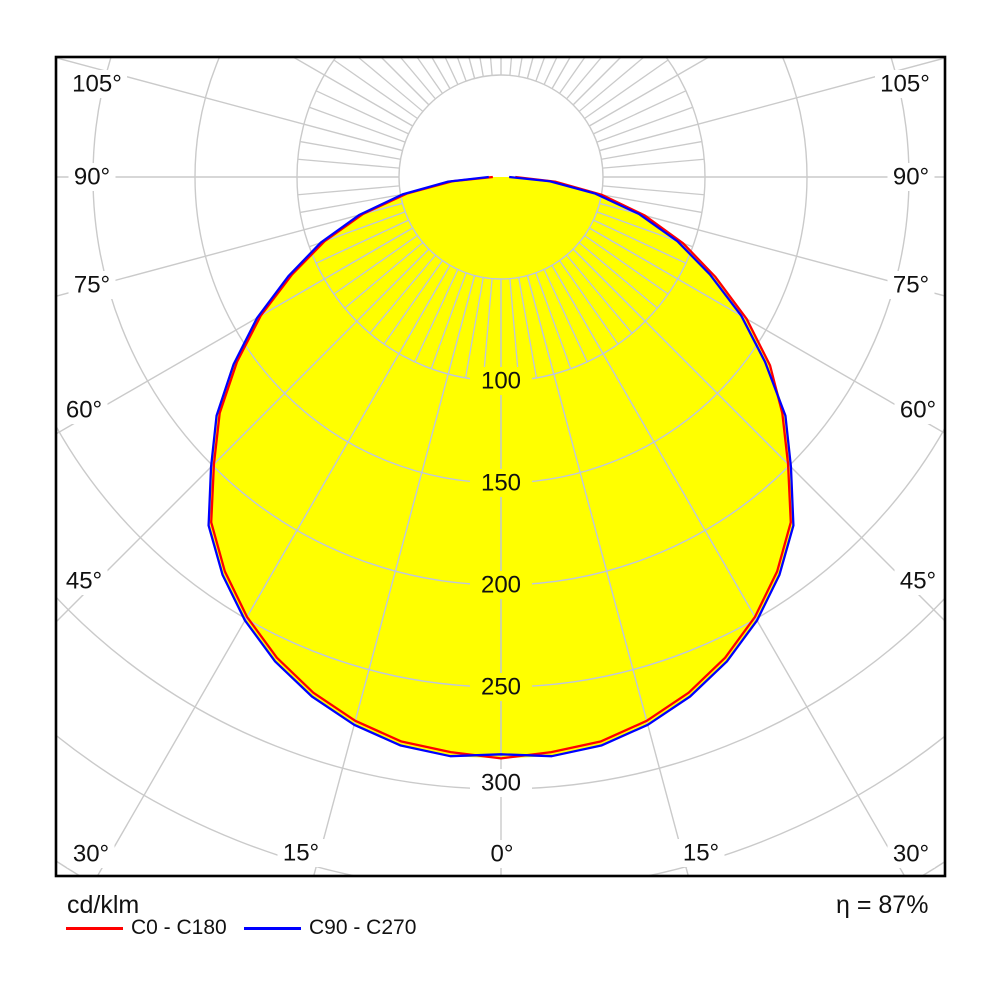 The image size is (1000, 1000). I want to click on label-text: 200, so click(501, 585).